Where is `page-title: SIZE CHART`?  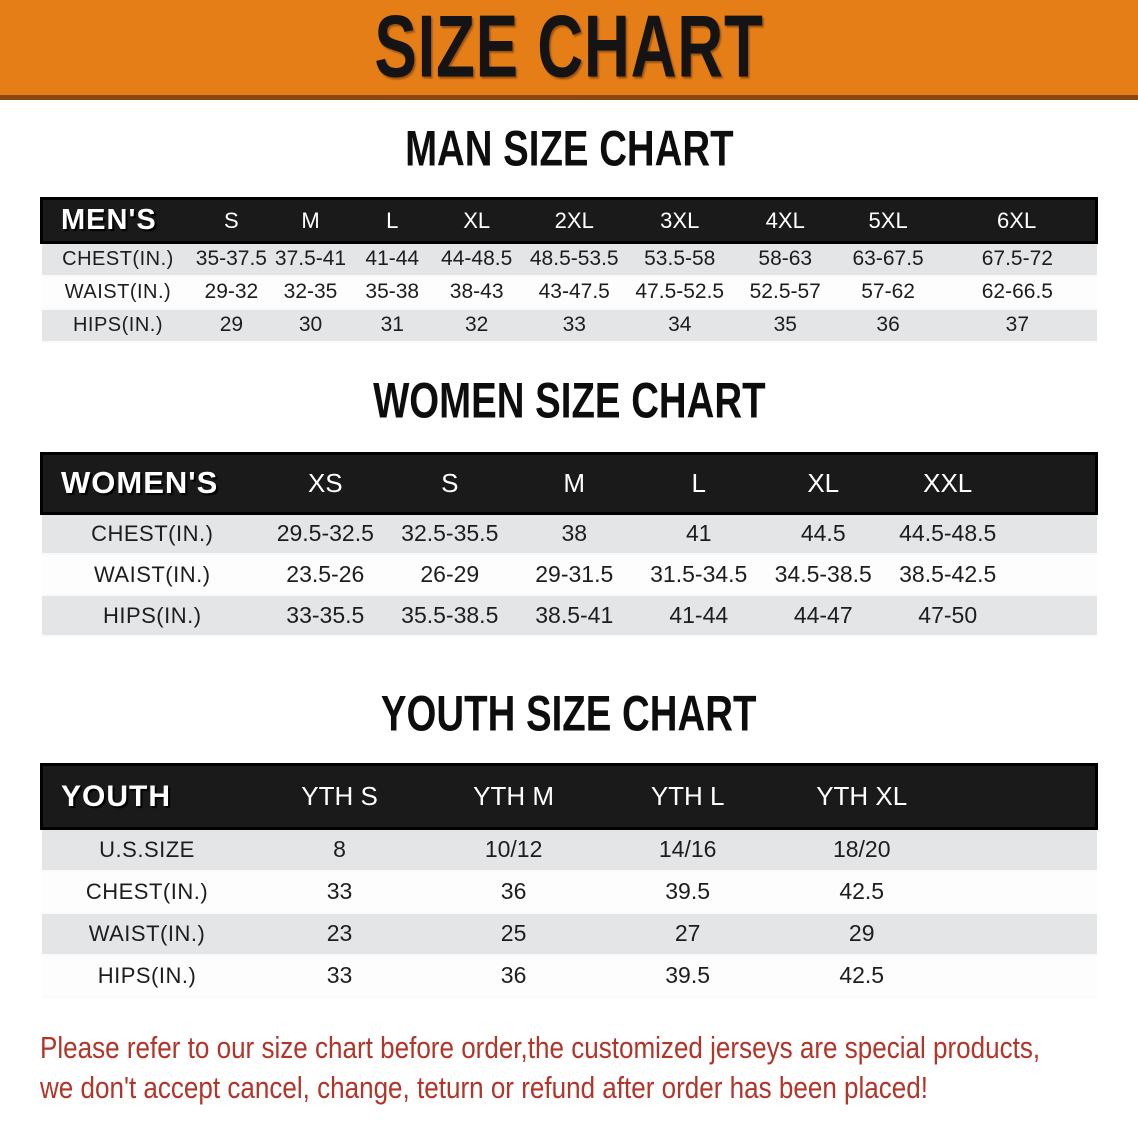
page-title: SIZE CHART is located at coordinates (569, 48).